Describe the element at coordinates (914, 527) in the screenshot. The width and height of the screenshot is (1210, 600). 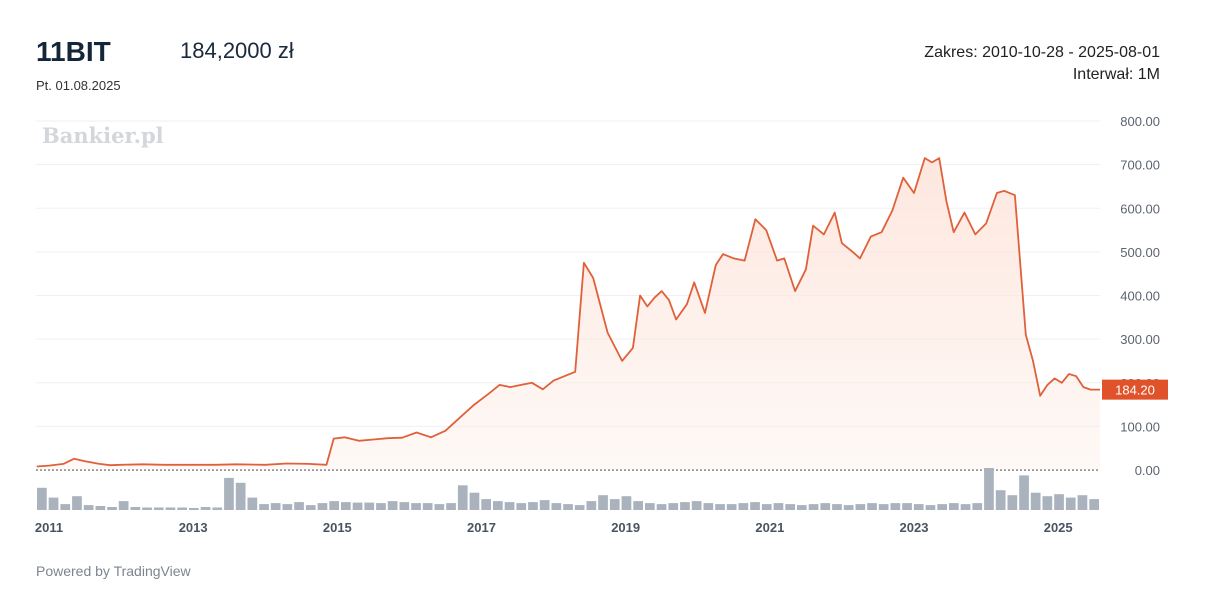
I see `x-tick-label: 2023` at that location.